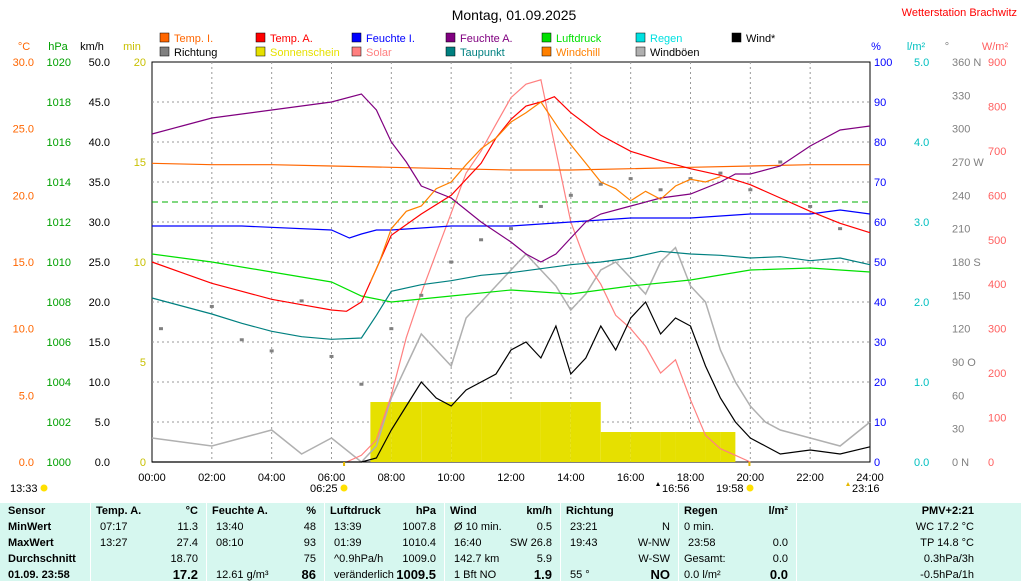 The height and width of the screenshot is (581, 1021). I want to click on axis-unit-label: min, so click(132, 47).